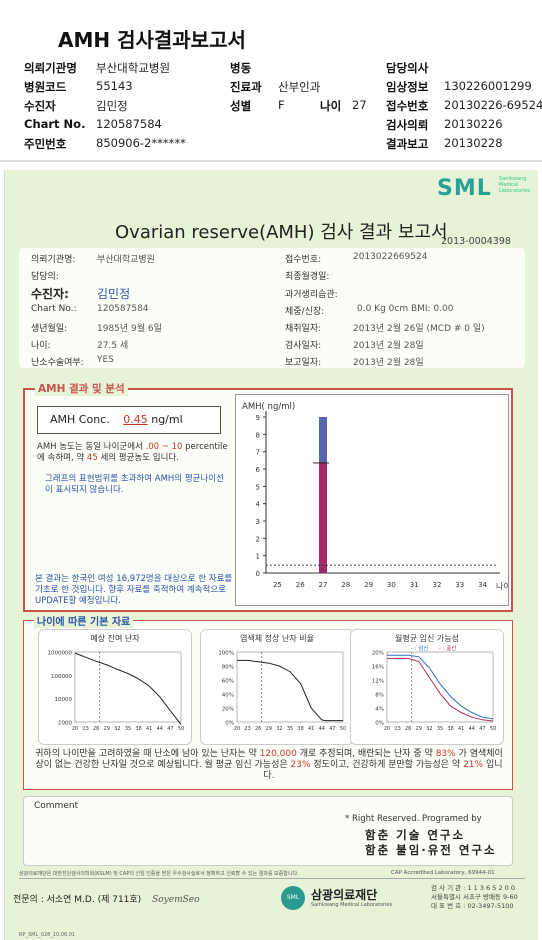 This screenshot has height=940, width=542. I want to click on text: 세의 평균농도 입니다., so click(139, 458).